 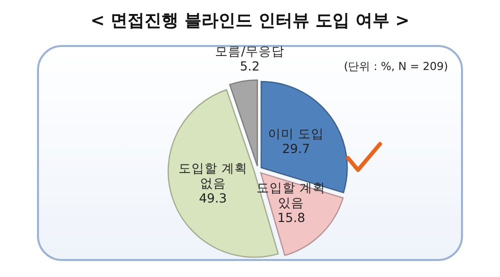 What do you see at coordinates (212, 198) in the screenshot?
I see `data-label: 49.3` at bounding box center [212, 198].